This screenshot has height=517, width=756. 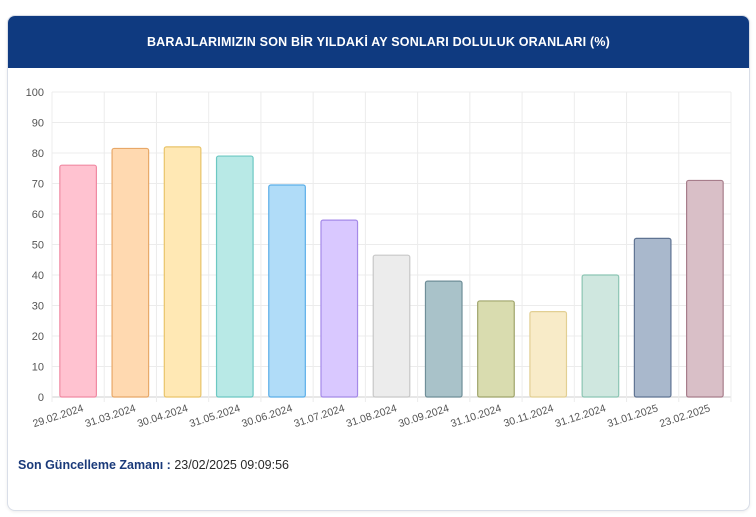 What do you see at coordinates (215, 416) in the screenshot?
I see `x-tick-label: 31.05.2024` at bounding box center [215, 416].